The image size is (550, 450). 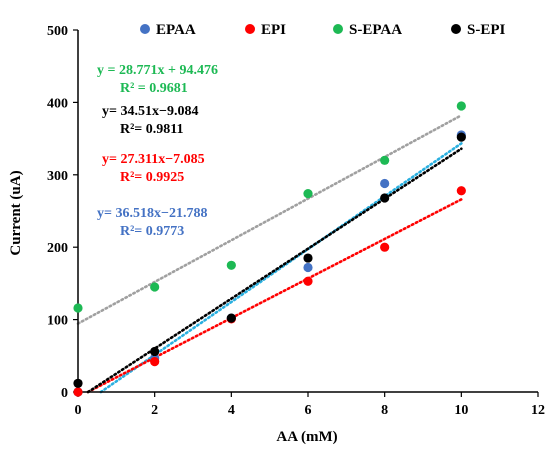 I want to click on equation-s-epaa: y = 28.771x + 94.476, so click(x=157, y=70).